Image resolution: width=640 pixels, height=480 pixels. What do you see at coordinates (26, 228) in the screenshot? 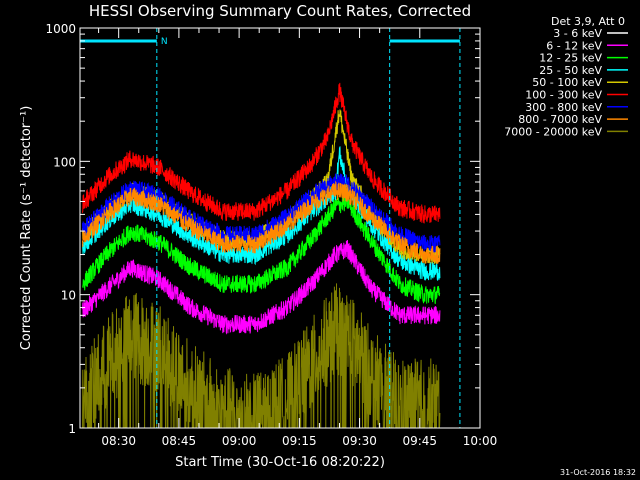
I see `y-axis-label: Corrected Count Rate (s⁻¹ detector⁻¹)` at bounding box center [26, 228].